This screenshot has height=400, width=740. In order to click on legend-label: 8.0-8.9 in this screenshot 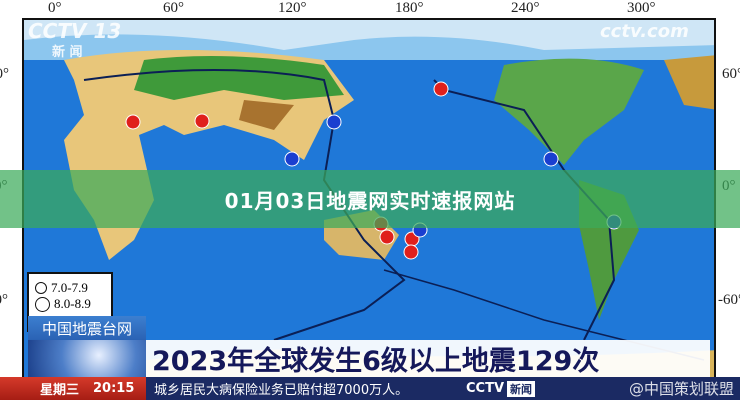, I will do `click(72, 303)`.